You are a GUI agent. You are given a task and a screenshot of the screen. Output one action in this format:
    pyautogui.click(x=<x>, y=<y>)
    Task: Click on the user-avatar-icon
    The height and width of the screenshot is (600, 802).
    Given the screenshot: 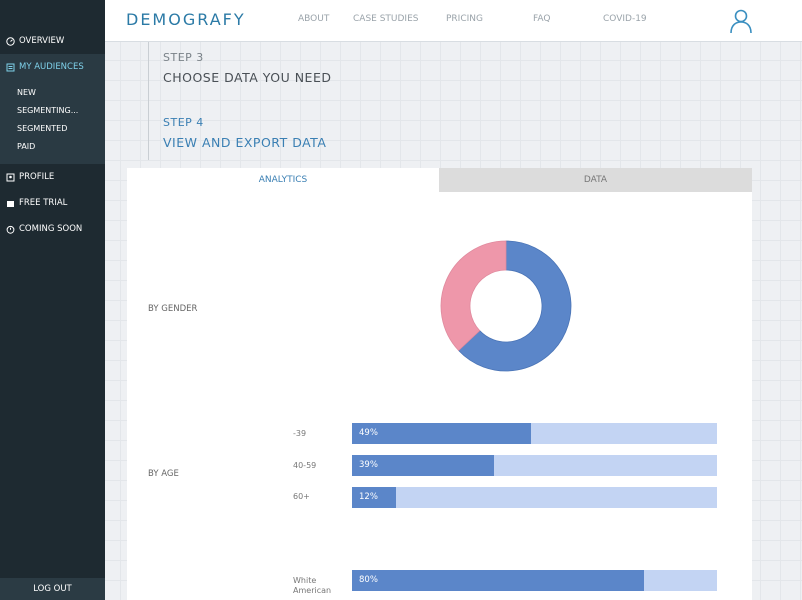 What is the action you would take?
    pyautogui.click(x=741, y=21)
    